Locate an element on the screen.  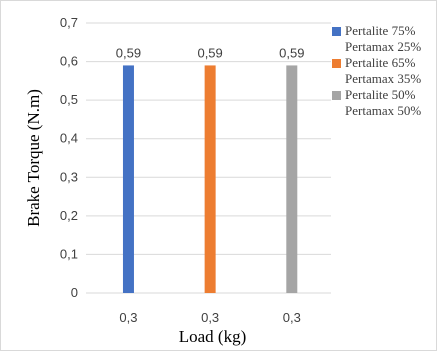
y-tick-label: 0 is located at coordinates (74, 292).